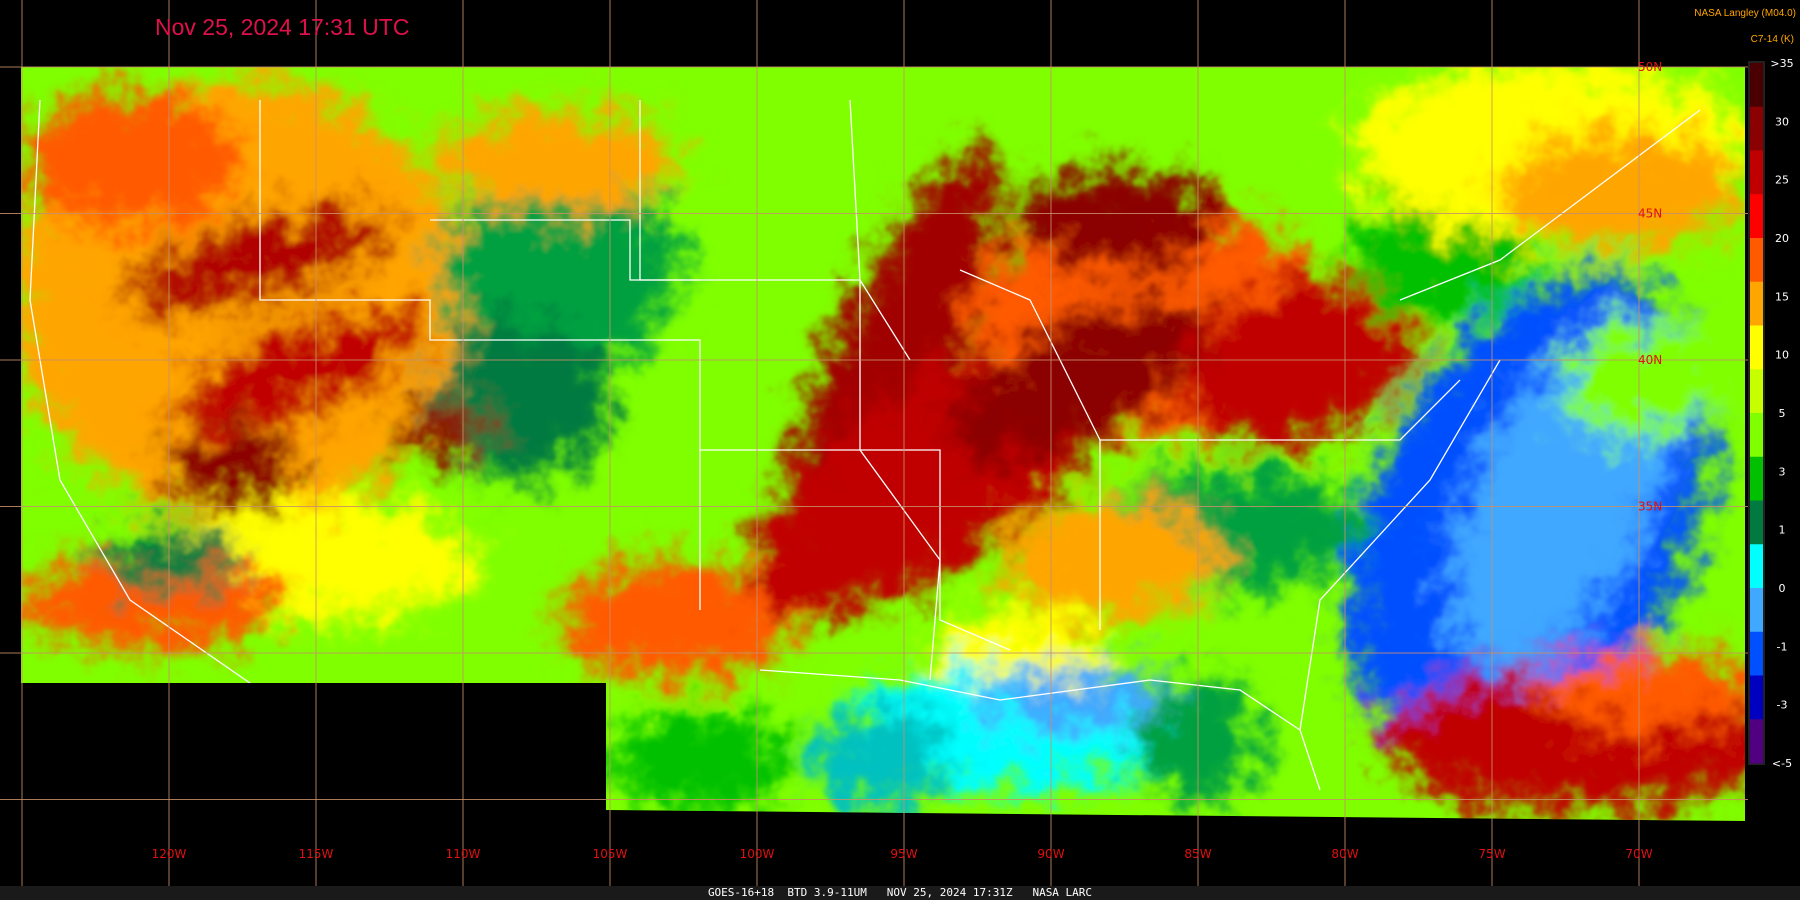 The height and width of the screenshot is (900, 1800). What do you see at coordinates (1782, 763) in the screenshot?
I see `colorbar-label: <-5` at bounding box center [1782, 763].